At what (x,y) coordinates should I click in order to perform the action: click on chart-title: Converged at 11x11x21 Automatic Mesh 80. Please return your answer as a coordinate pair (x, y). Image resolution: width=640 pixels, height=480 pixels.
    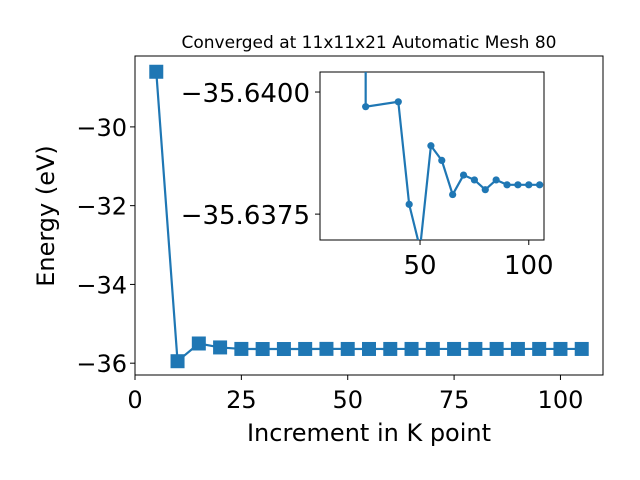
    Looking at the image, I should click on (369, 43).